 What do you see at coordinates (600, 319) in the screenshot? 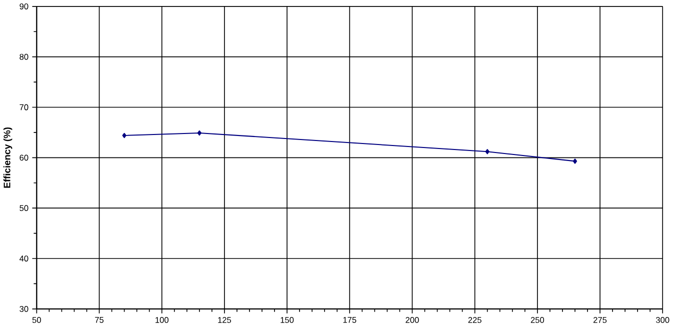
I see `x-tick-label: 275` at bounding box center [600, 319].